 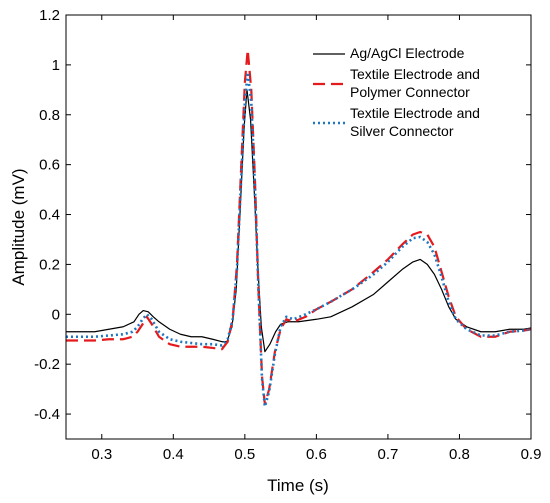 What do you see at coordinates (459, 454) in the screenshot?
I see `x-tick-label: 0.8` at bounding box center [459, 454].